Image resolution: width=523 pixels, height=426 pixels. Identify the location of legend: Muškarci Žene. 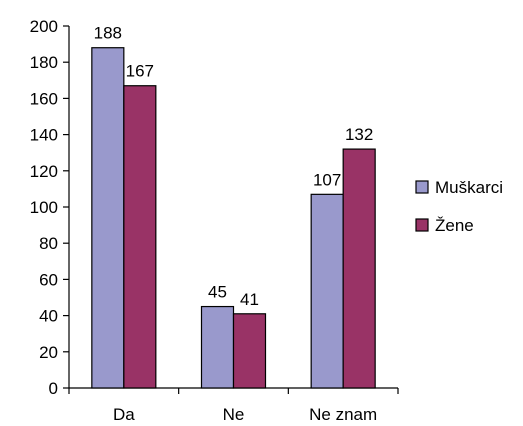
(459, 206).